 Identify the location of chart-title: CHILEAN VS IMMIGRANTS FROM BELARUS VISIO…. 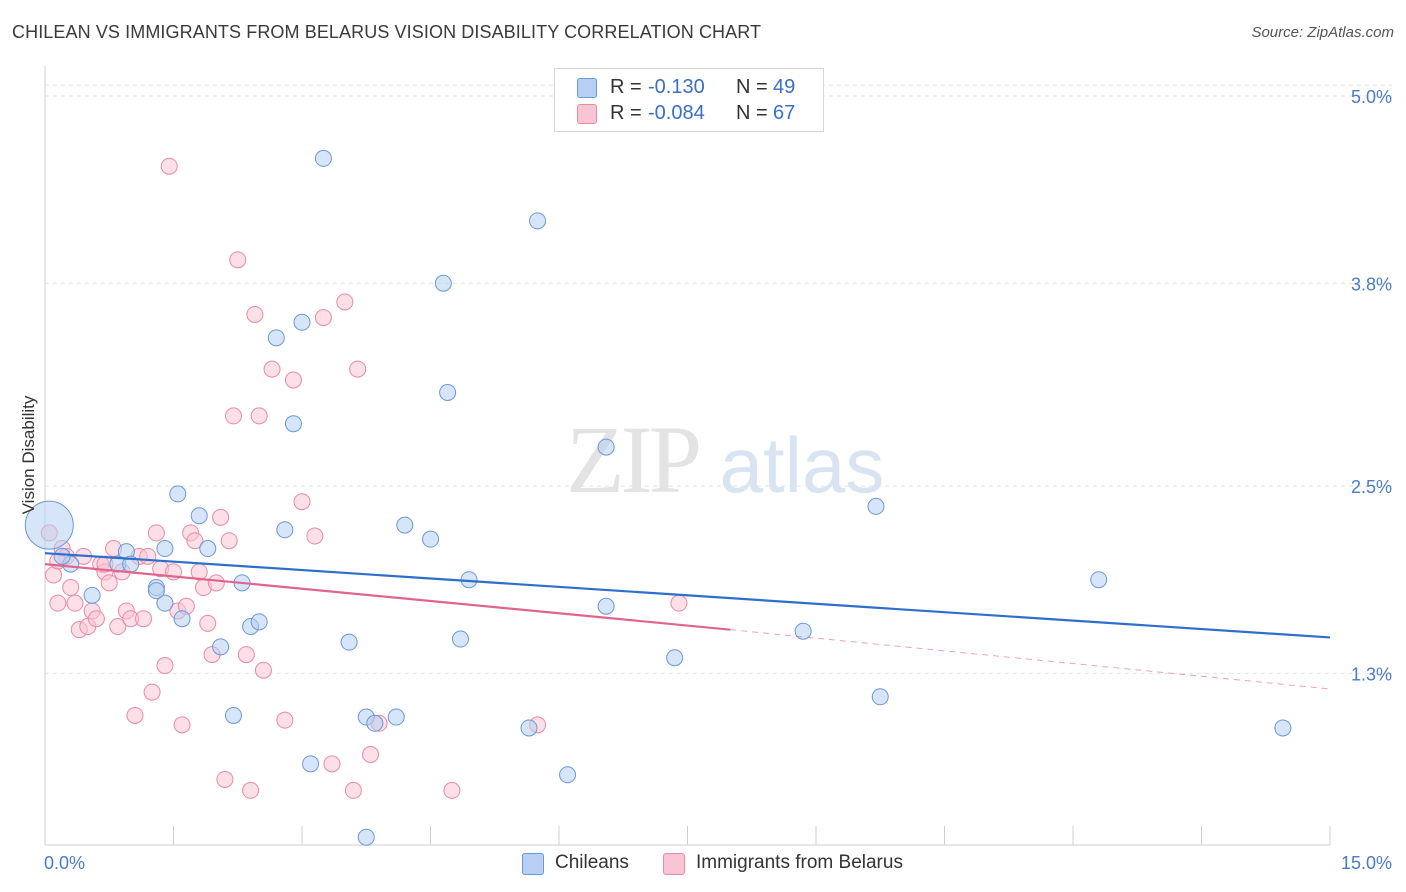
(387, 32).